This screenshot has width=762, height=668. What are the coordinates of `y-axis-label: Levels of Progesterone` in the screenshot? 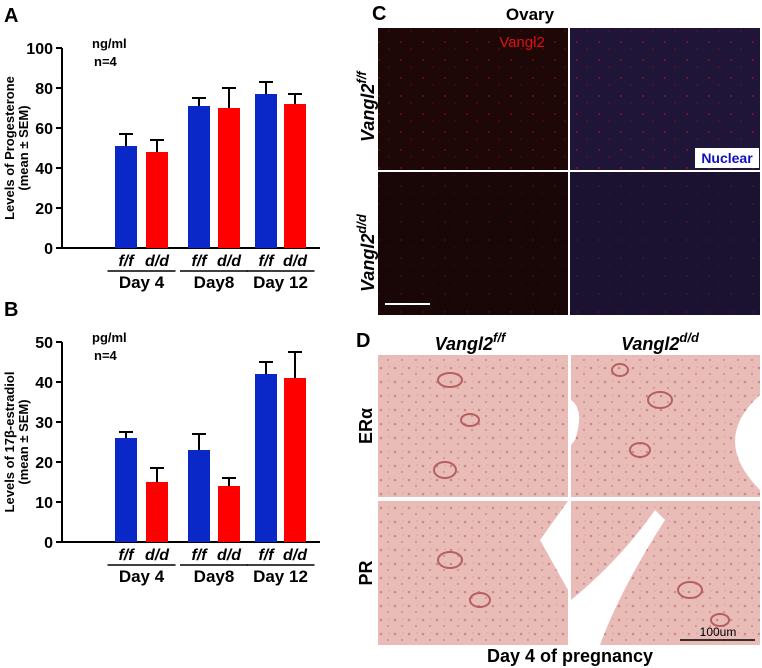 It's located at (9, 148).